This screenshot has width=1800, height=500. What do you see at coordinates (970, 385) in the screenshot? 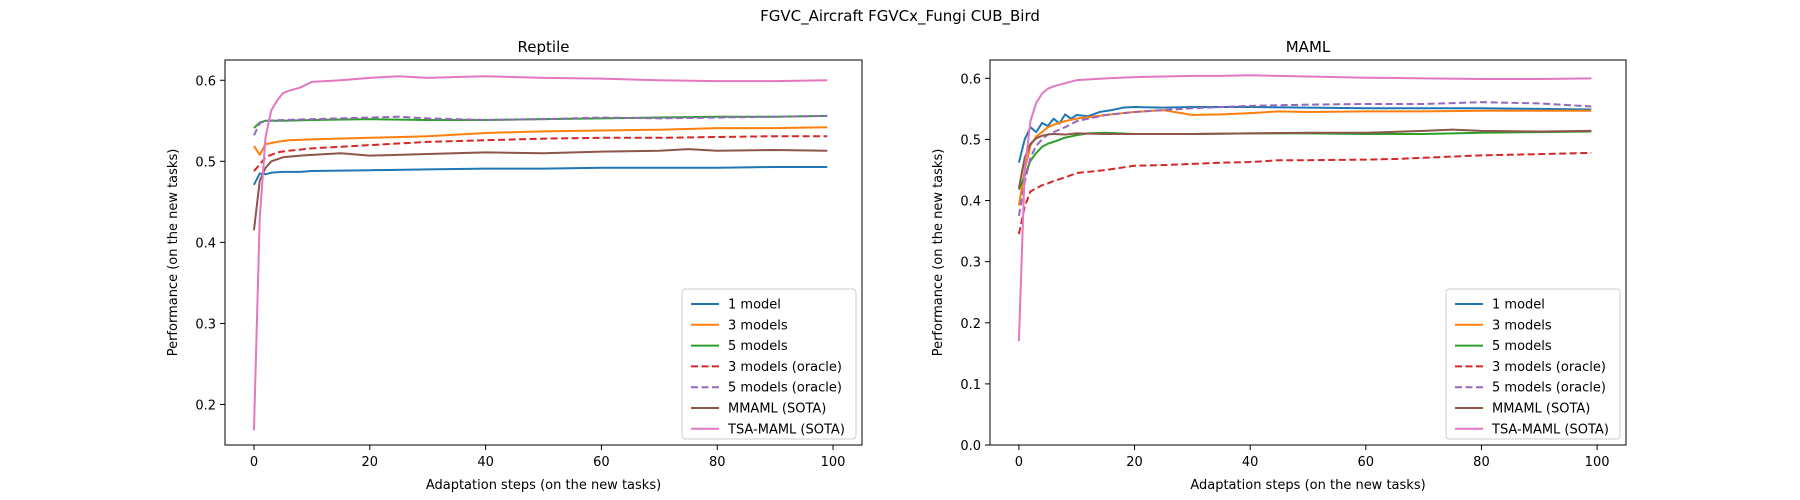
I see `y-tick-label: 0.1` at bounding box center [970, 385].